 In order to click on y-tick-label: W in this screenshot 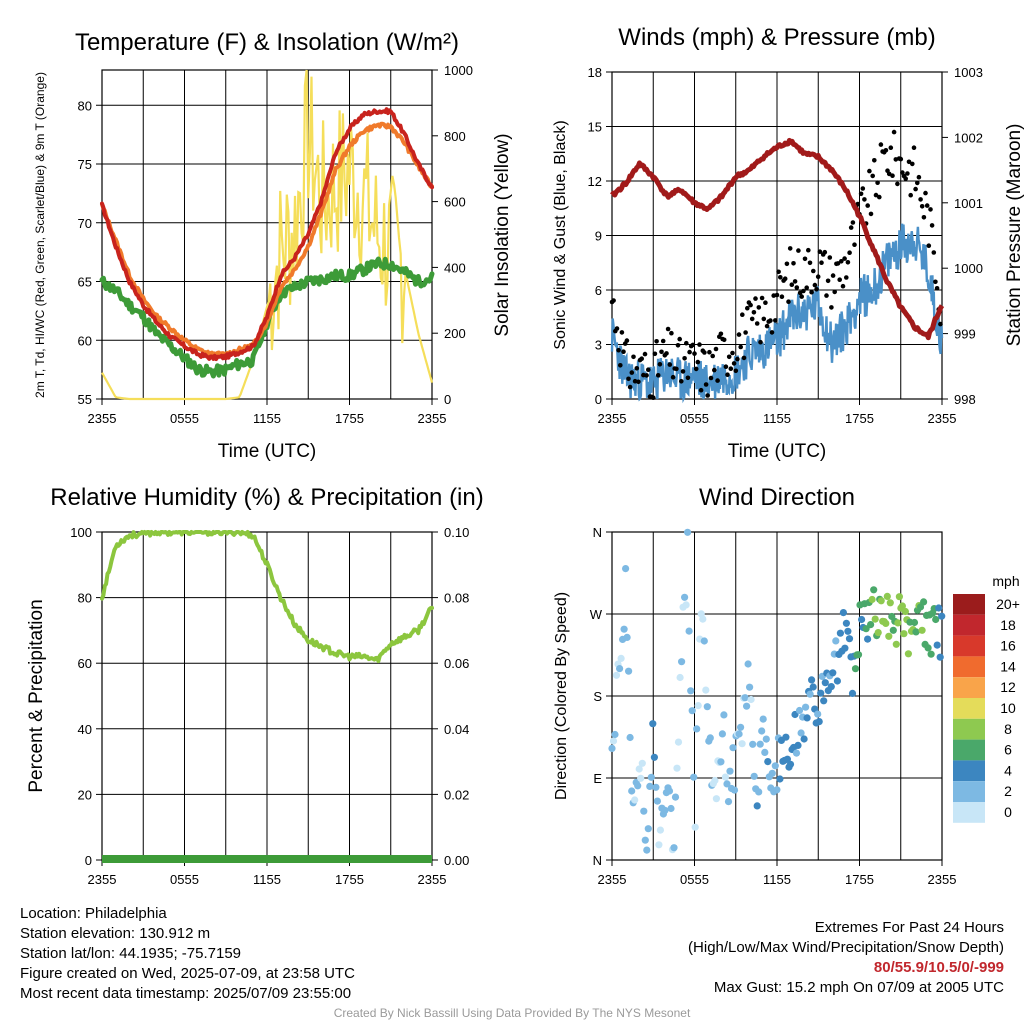, I will do `click(596, 614)`.